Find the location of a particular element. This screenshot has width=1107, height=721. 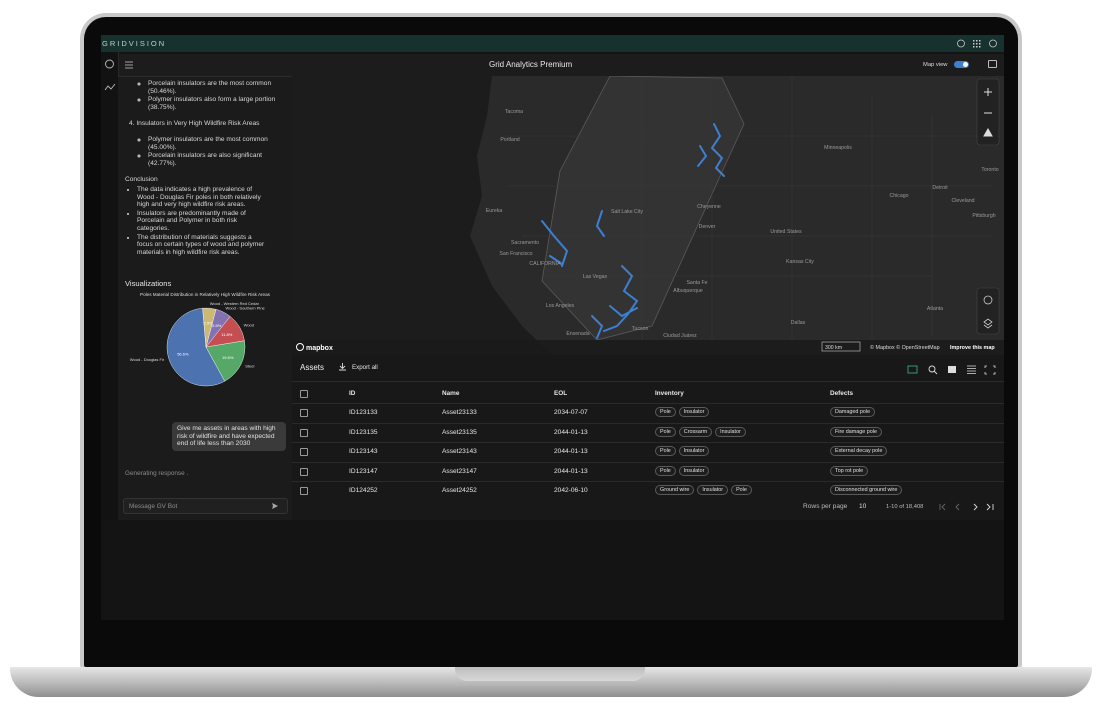

table-title: Assets is located at coordinates (312, 367).